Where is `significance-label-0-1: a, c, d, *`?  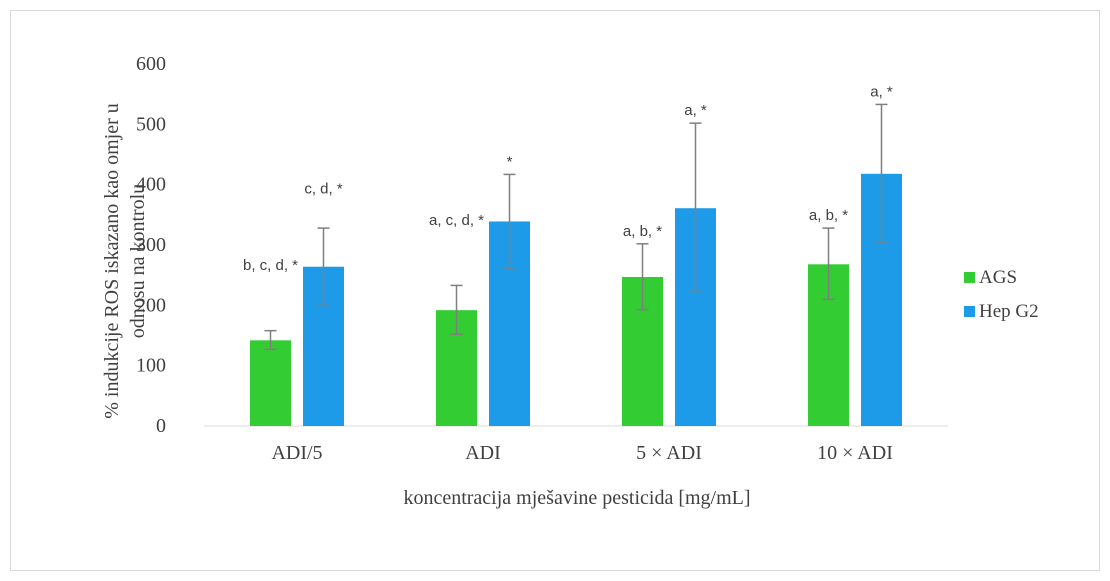 significance-label-0-1: a, c, d, * is located at coordinates (456, 220).